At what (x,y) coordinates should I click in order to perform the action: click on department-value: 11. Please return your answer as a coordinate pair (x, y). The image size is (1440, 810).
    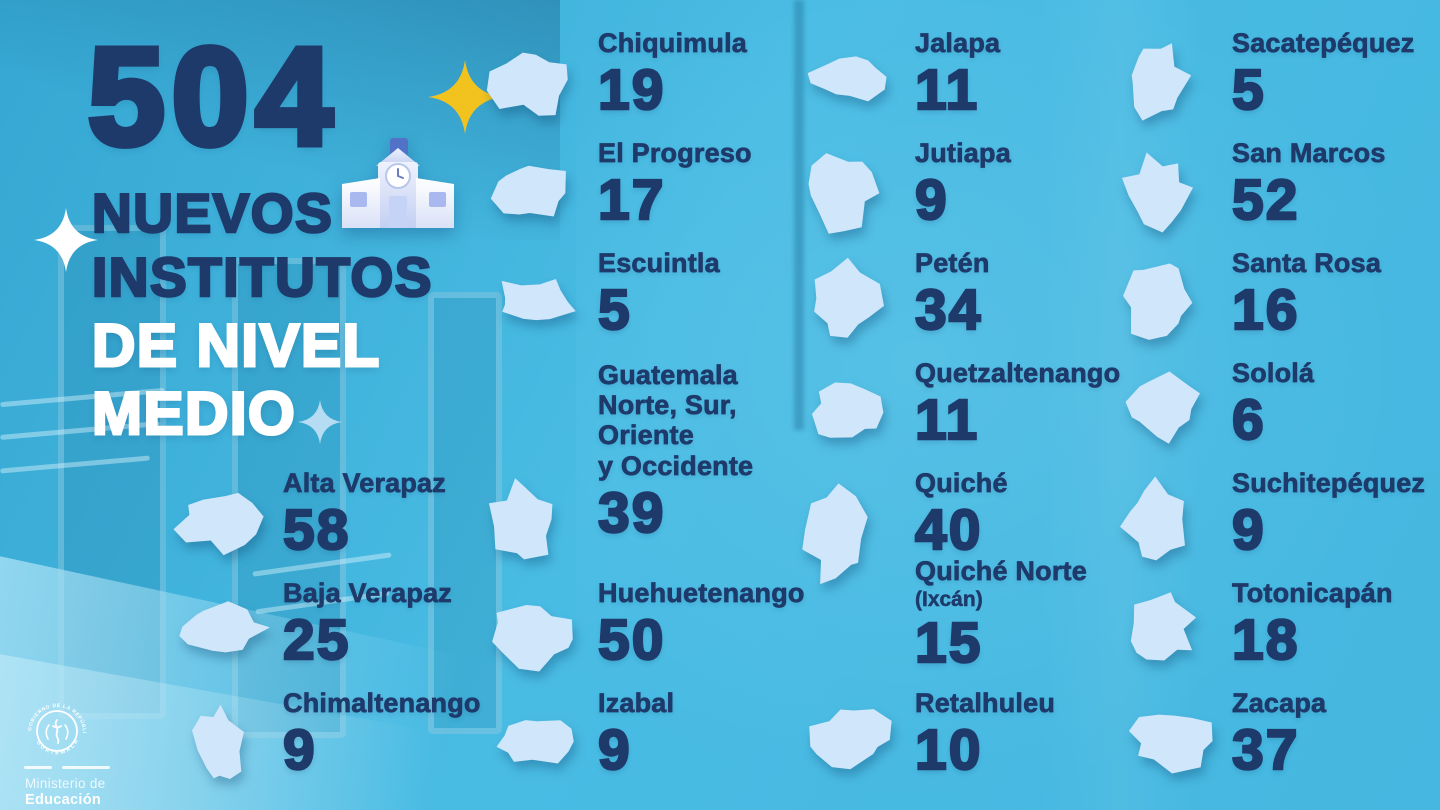
    Looking at the image, I should click on (947, 90).